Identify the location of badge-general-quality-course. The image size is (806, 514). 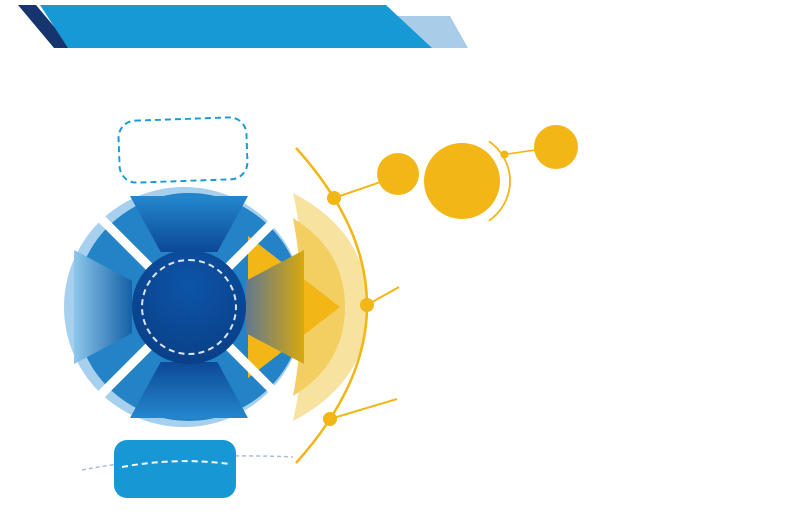
(183, 150).